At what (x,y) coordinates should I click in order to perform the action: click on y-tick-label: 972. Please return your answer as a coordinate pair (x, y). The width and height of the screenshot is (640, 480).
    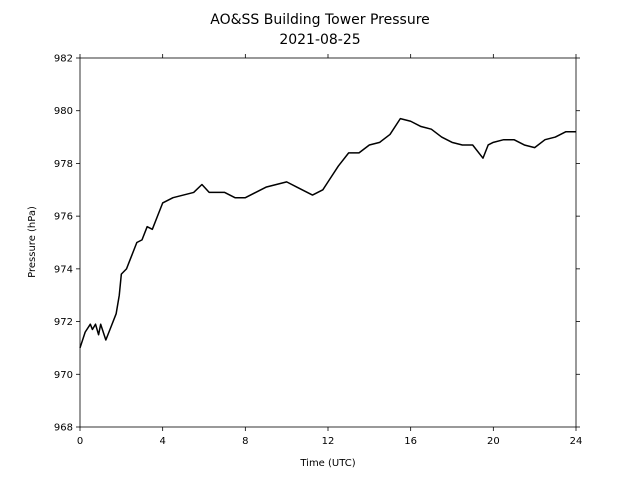
    Looking at the image, I should click on (63, 322).